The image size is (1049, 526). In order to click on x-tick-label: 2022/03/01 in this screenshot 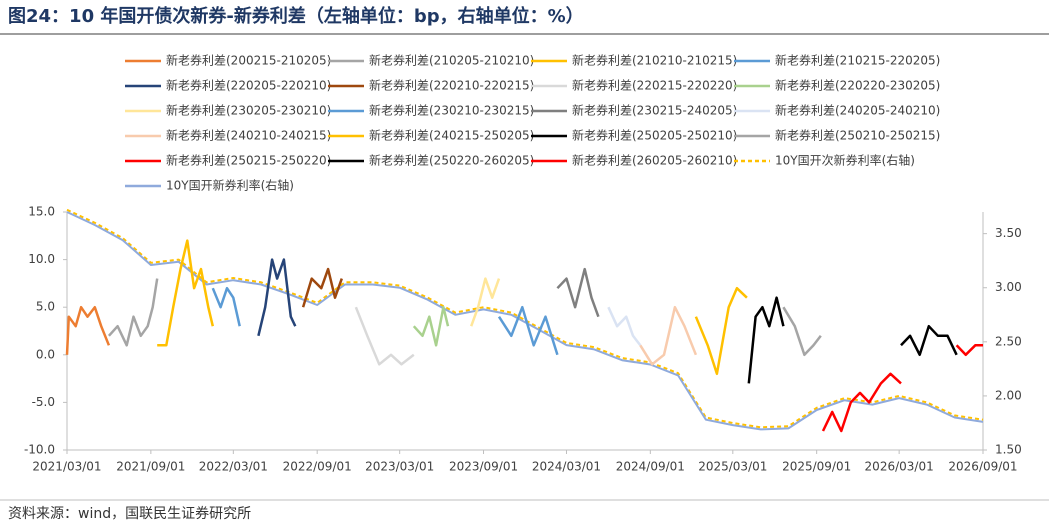, I will do `click(233, 467)`.